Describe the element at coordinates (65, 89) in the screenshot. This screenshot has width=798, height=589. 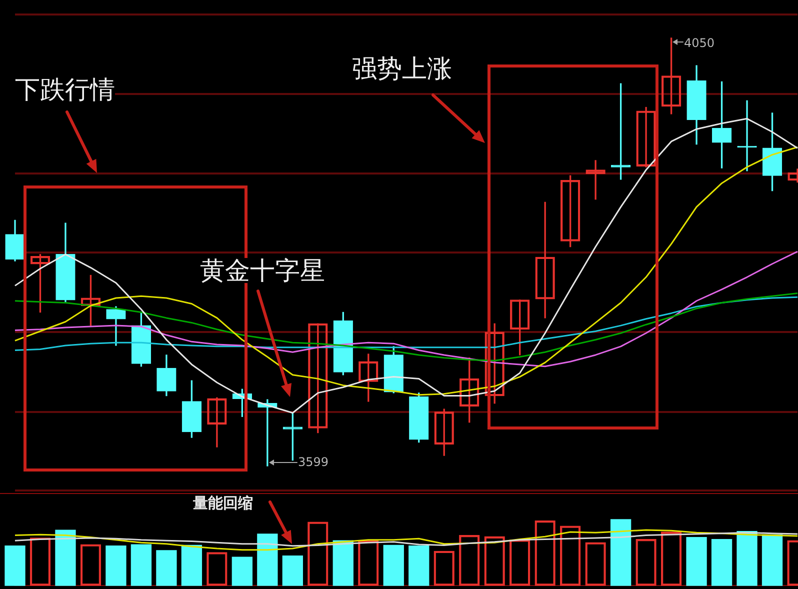
I see `annotation: 下跌行情` at that location.